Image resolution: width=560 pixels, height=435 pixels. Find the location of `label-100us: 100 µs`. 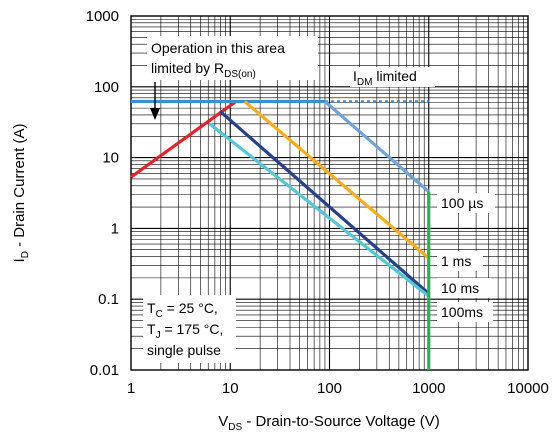

label-100us: 100 µs is located at coordinates (462, 203).